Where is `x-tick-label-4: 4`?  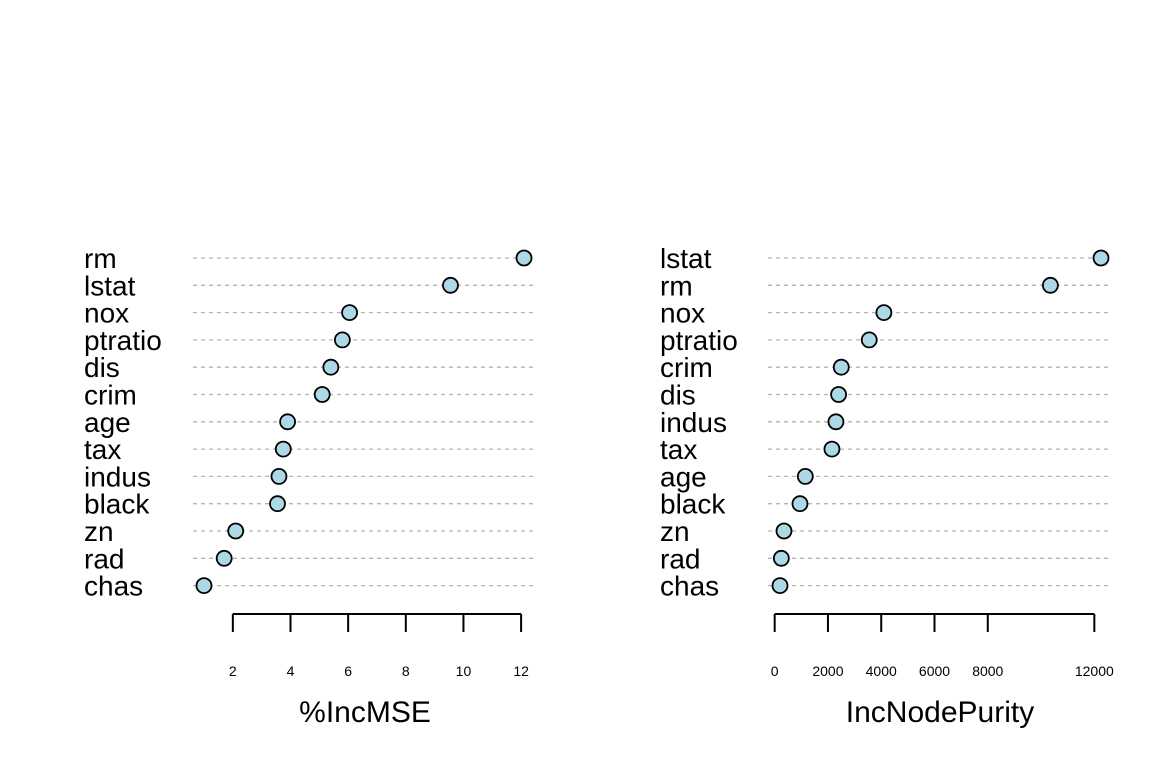 x-tick-label-4: 4 is located at coordinates (291, 671).